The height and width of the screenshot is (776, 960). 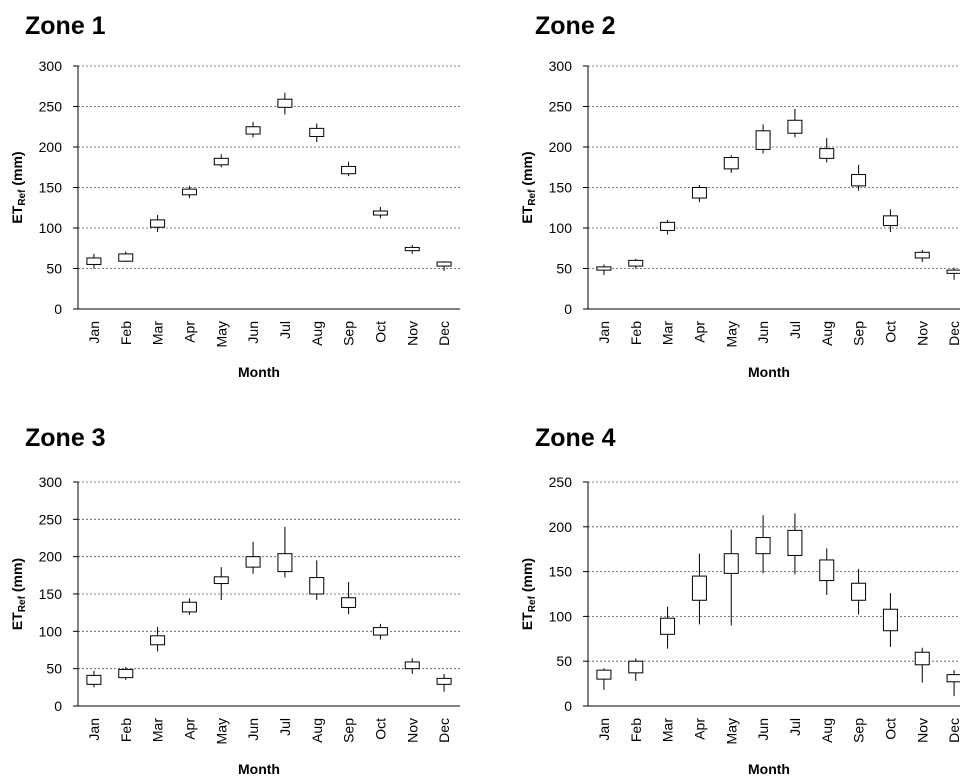 What do you see at coordinates (953, 333) in the screenshot?
I see `x-tick-label: Dec` at bounding box center [953, 333].